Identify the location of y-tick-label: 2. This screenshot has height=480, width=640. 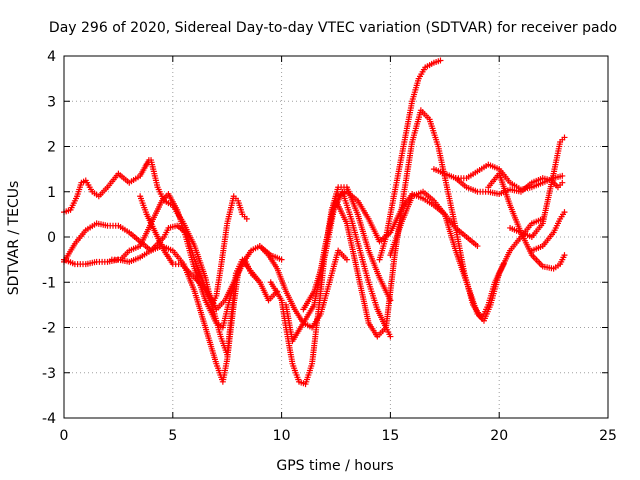
(51, 148).